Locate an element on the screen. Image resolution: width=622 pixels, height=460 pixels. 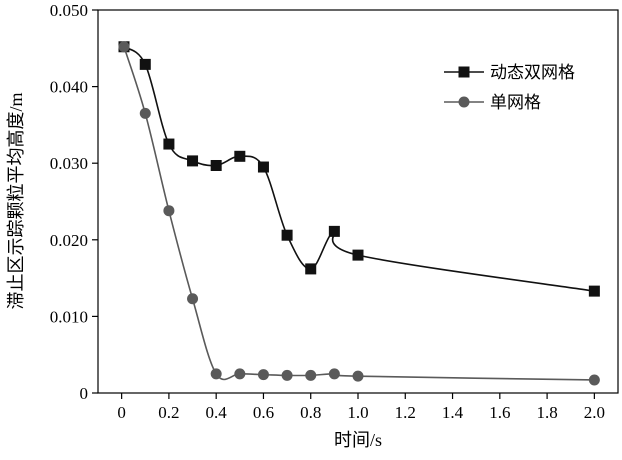
x-tick-label: 1.8 is located at coordinates (546, 412).